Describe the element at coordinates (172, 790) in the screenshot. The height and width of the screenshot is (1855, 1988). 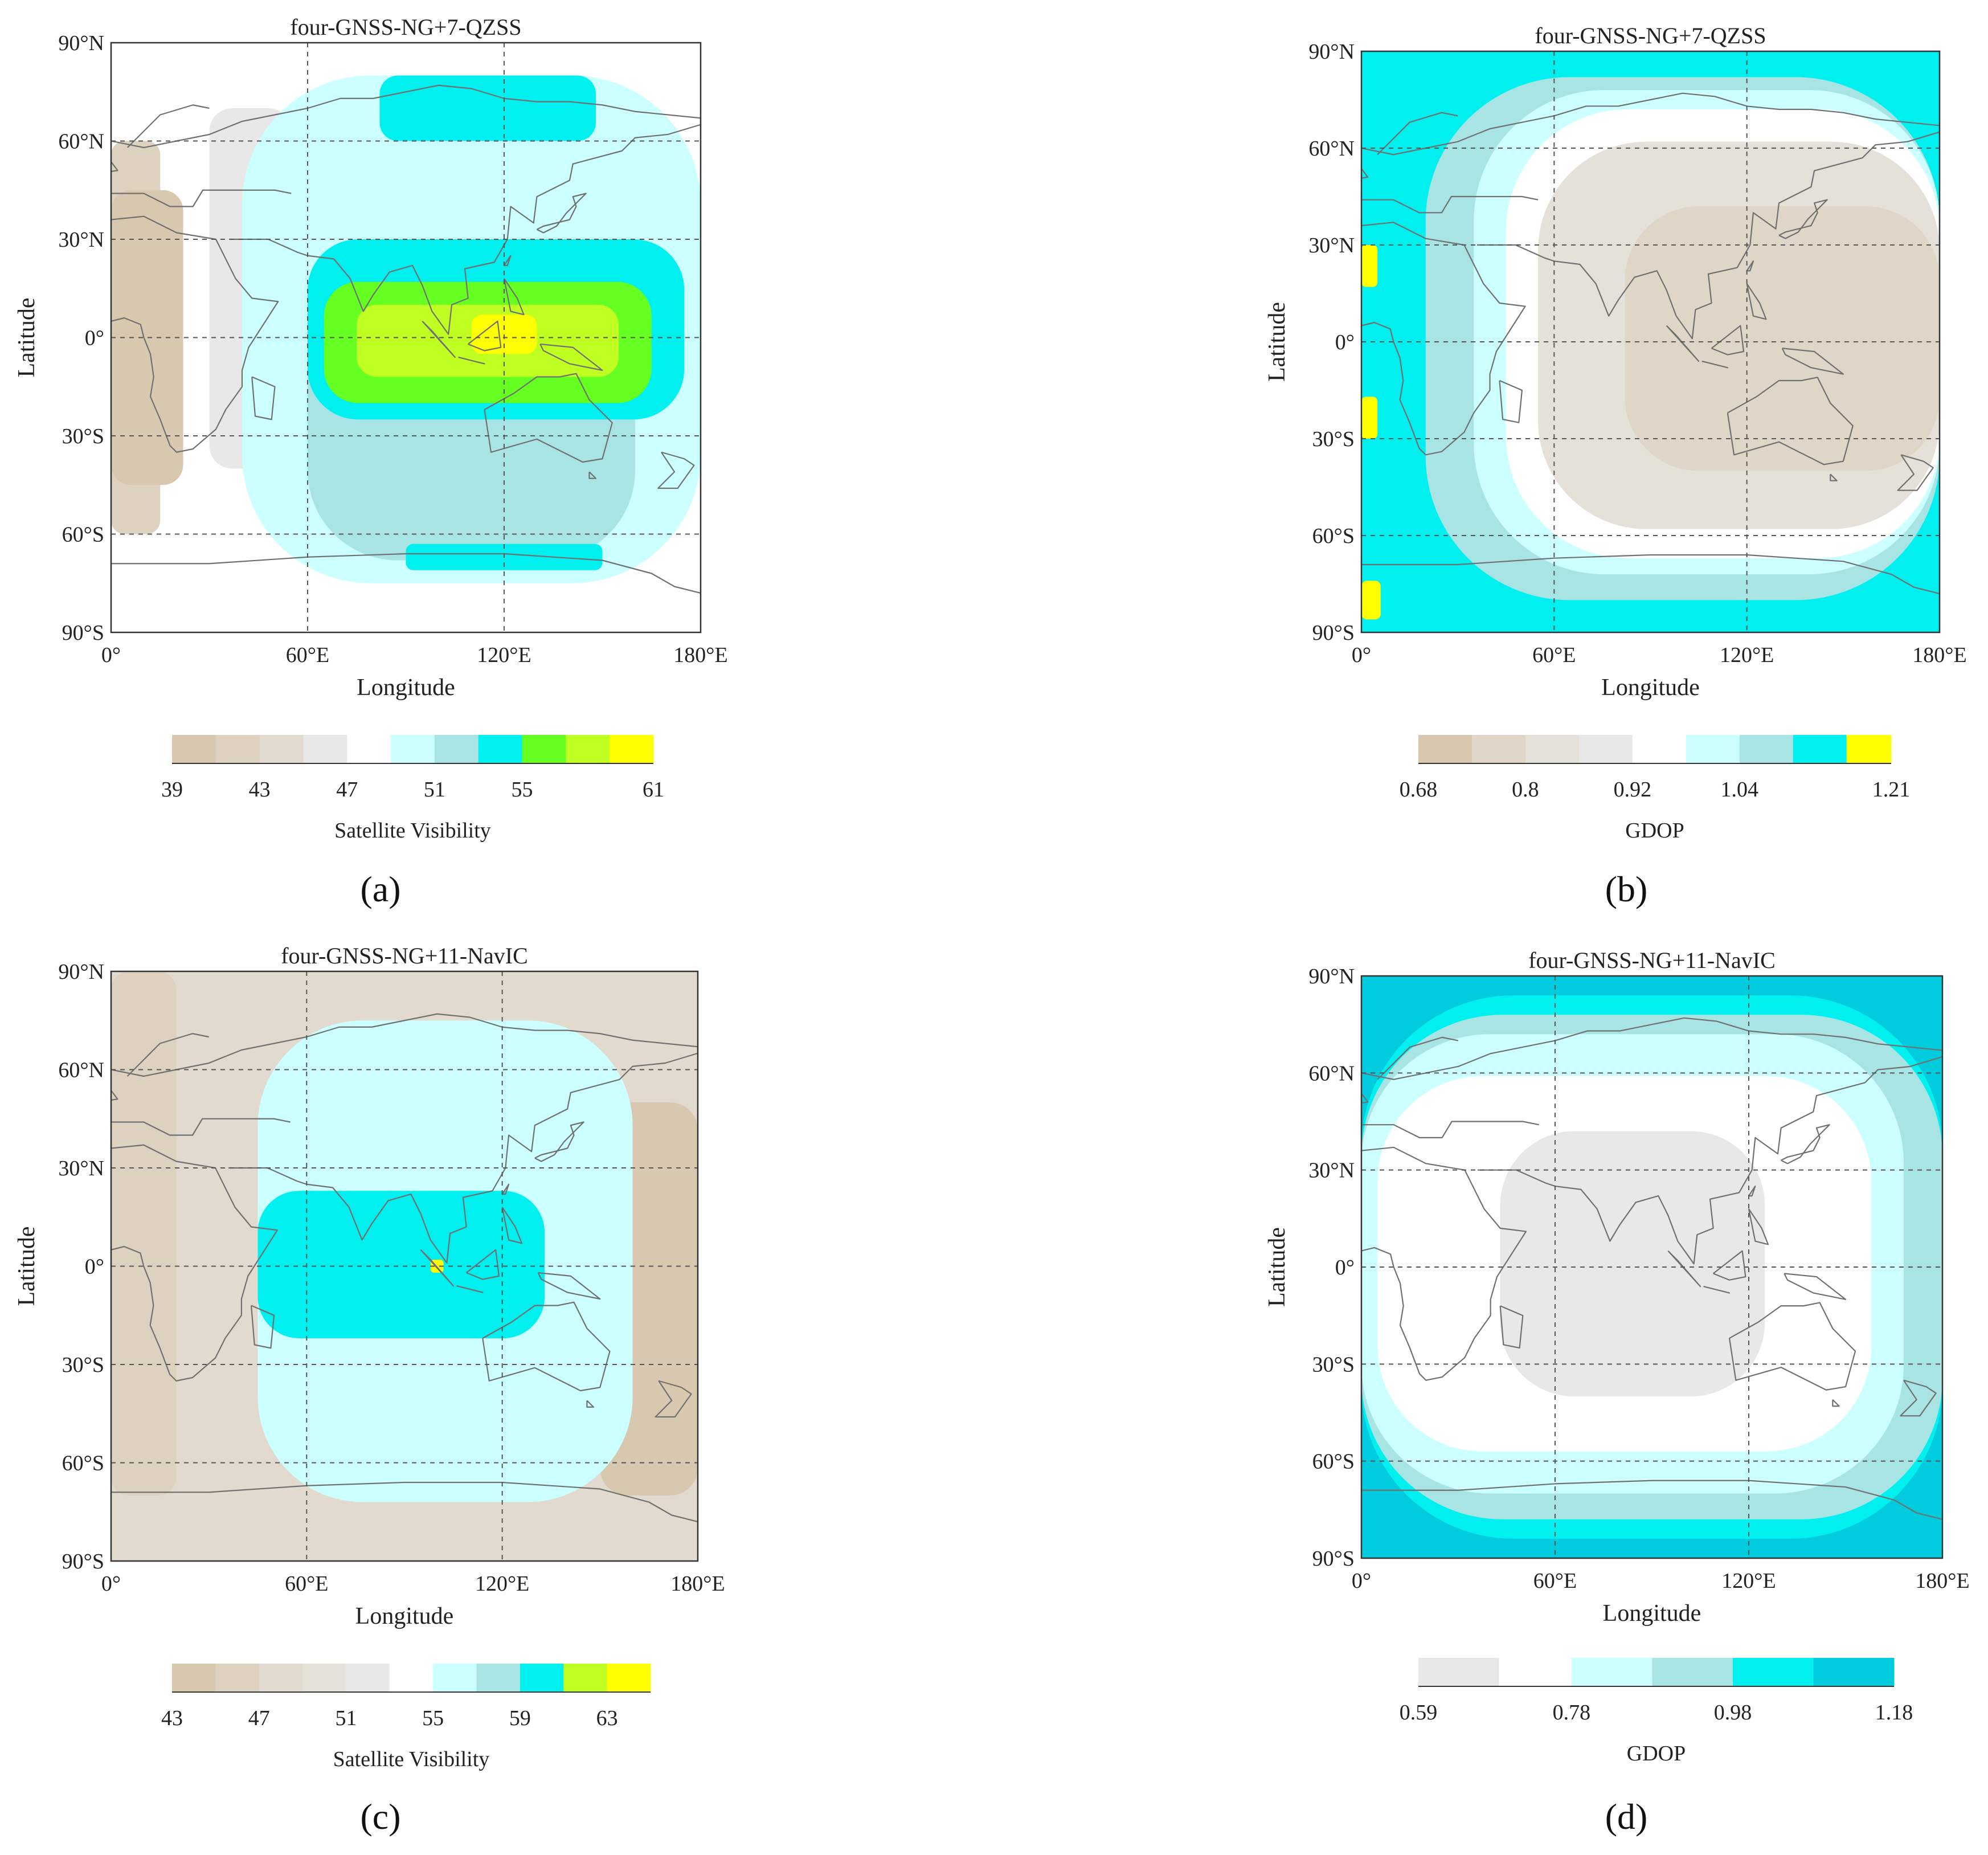
I see `colorbar-tick-label: 39` at that location.